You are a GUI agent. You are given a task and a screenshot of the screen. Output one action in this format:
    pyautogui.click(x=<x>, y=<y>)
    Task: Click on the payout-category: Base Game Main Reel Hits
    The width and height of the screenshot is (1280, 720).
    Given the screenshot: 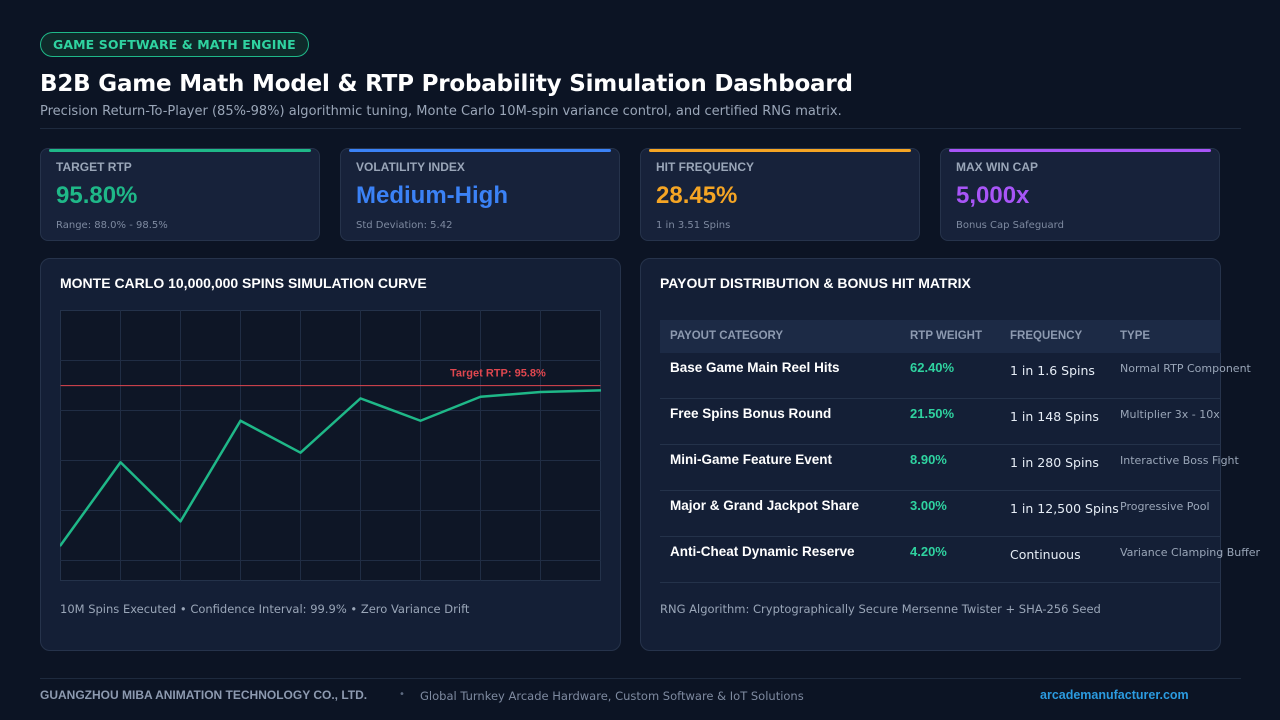 What is the action you would take?
    pyautogui.click(x=755, y=367)
    